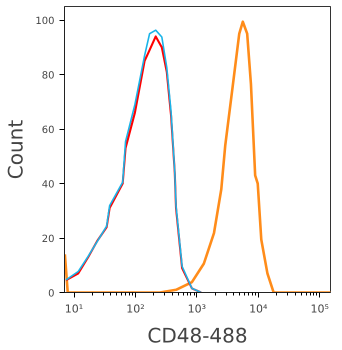 The image size is (342, 350). Describe the element at coordinates (197, 336) in the screenshot. I see `x-axis-title: CD48-488` at that location.